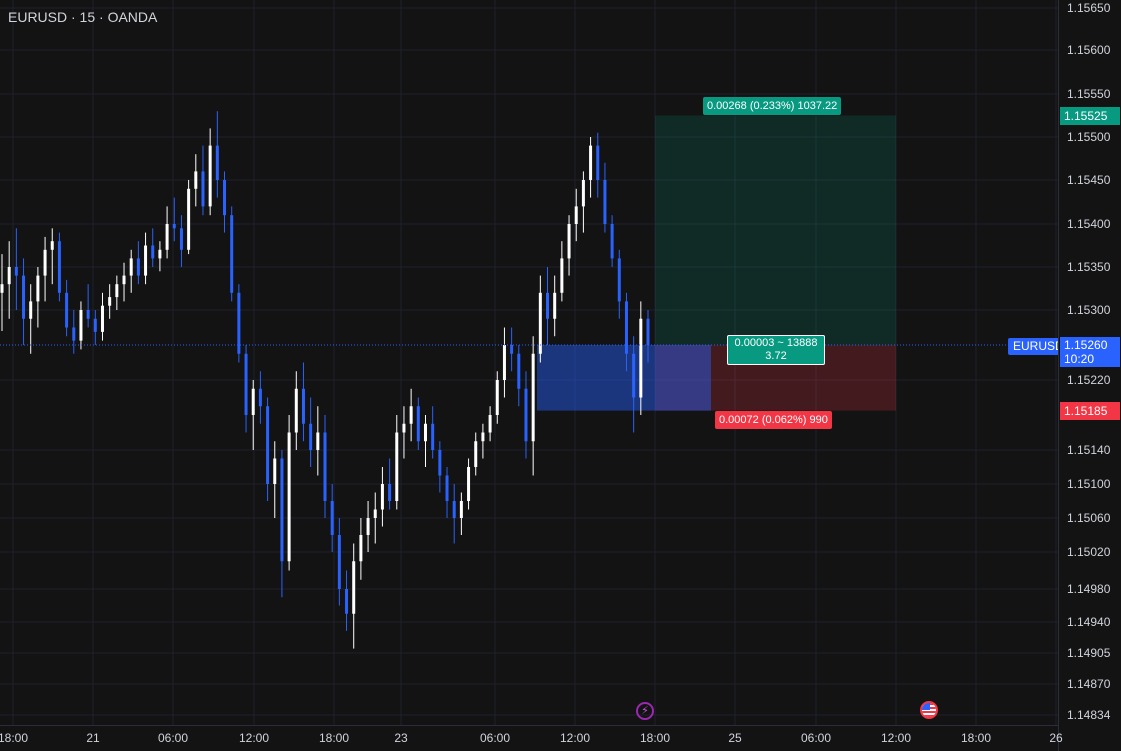 This screenshot has width=1121, height=751. I want to click on price-tick-label: 1.14940, so click(1089, 622).